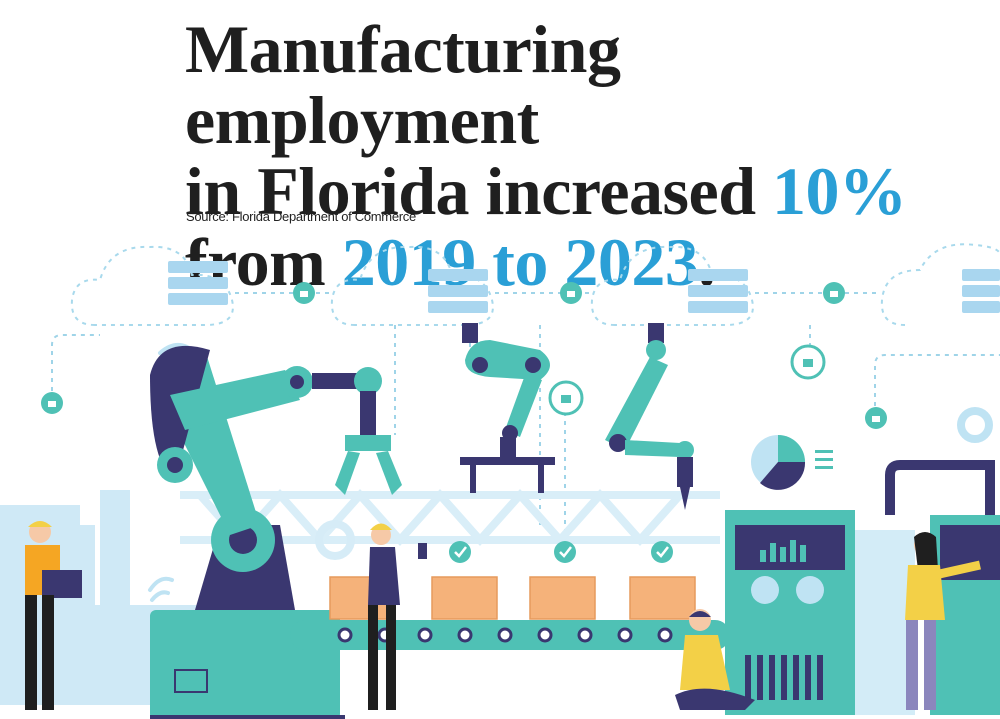 This screenshot has height=719, width=1000. What do you see at coordinates (792, 462) in the screenshot?
I see `pie-chart-icon` at bounding box center [792, 462].